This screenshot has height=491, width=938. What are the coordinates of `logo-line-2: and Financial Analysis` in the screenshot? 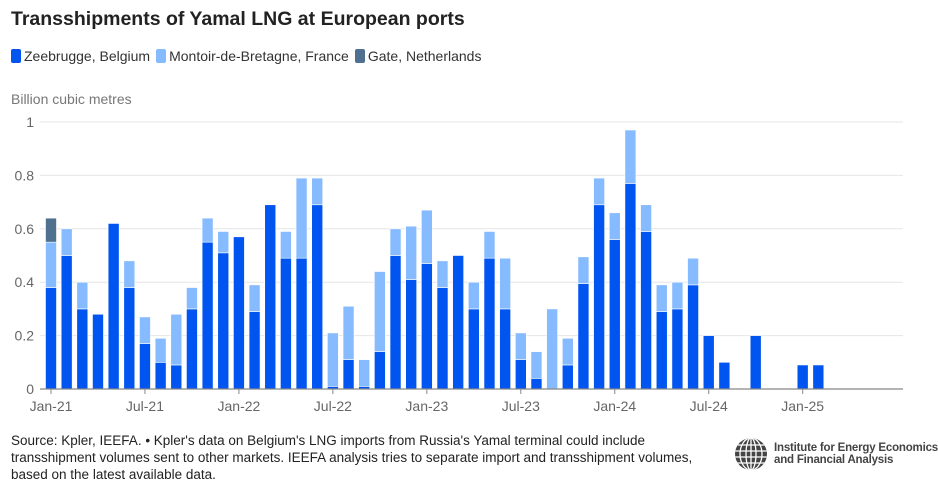 It's located at (834, 460).